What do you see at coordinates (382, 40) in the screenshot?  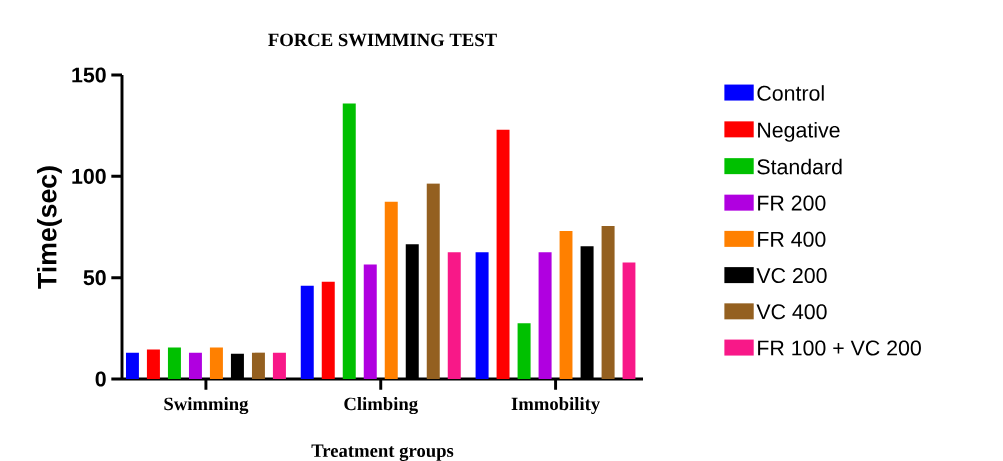 I see `chart-title: FORCE SWIMMING TEST` at bounding box center [382, 40].